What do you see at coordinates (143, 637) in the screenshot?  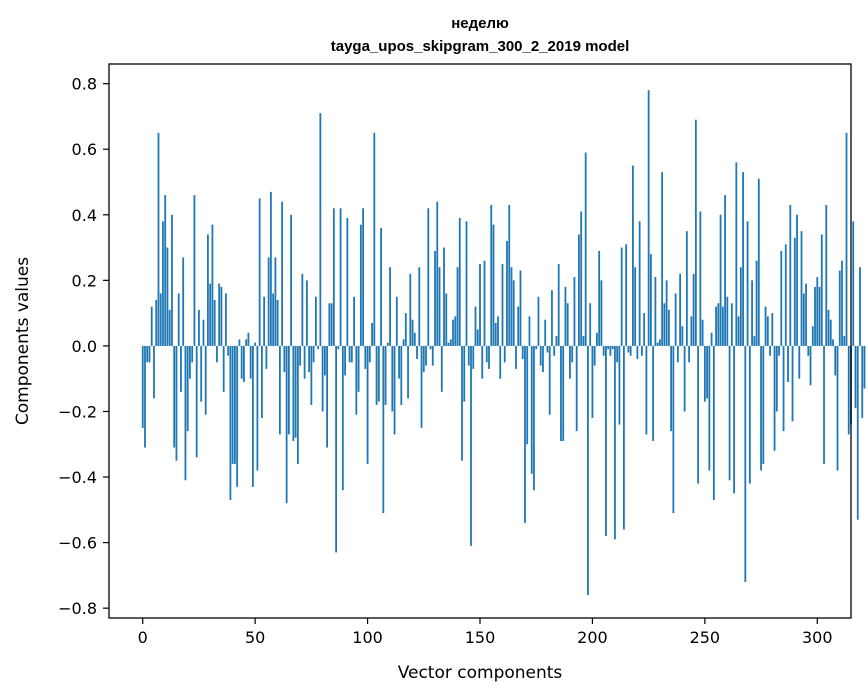 I see `x-tick-label: 0` at bounding box center [143, 637].